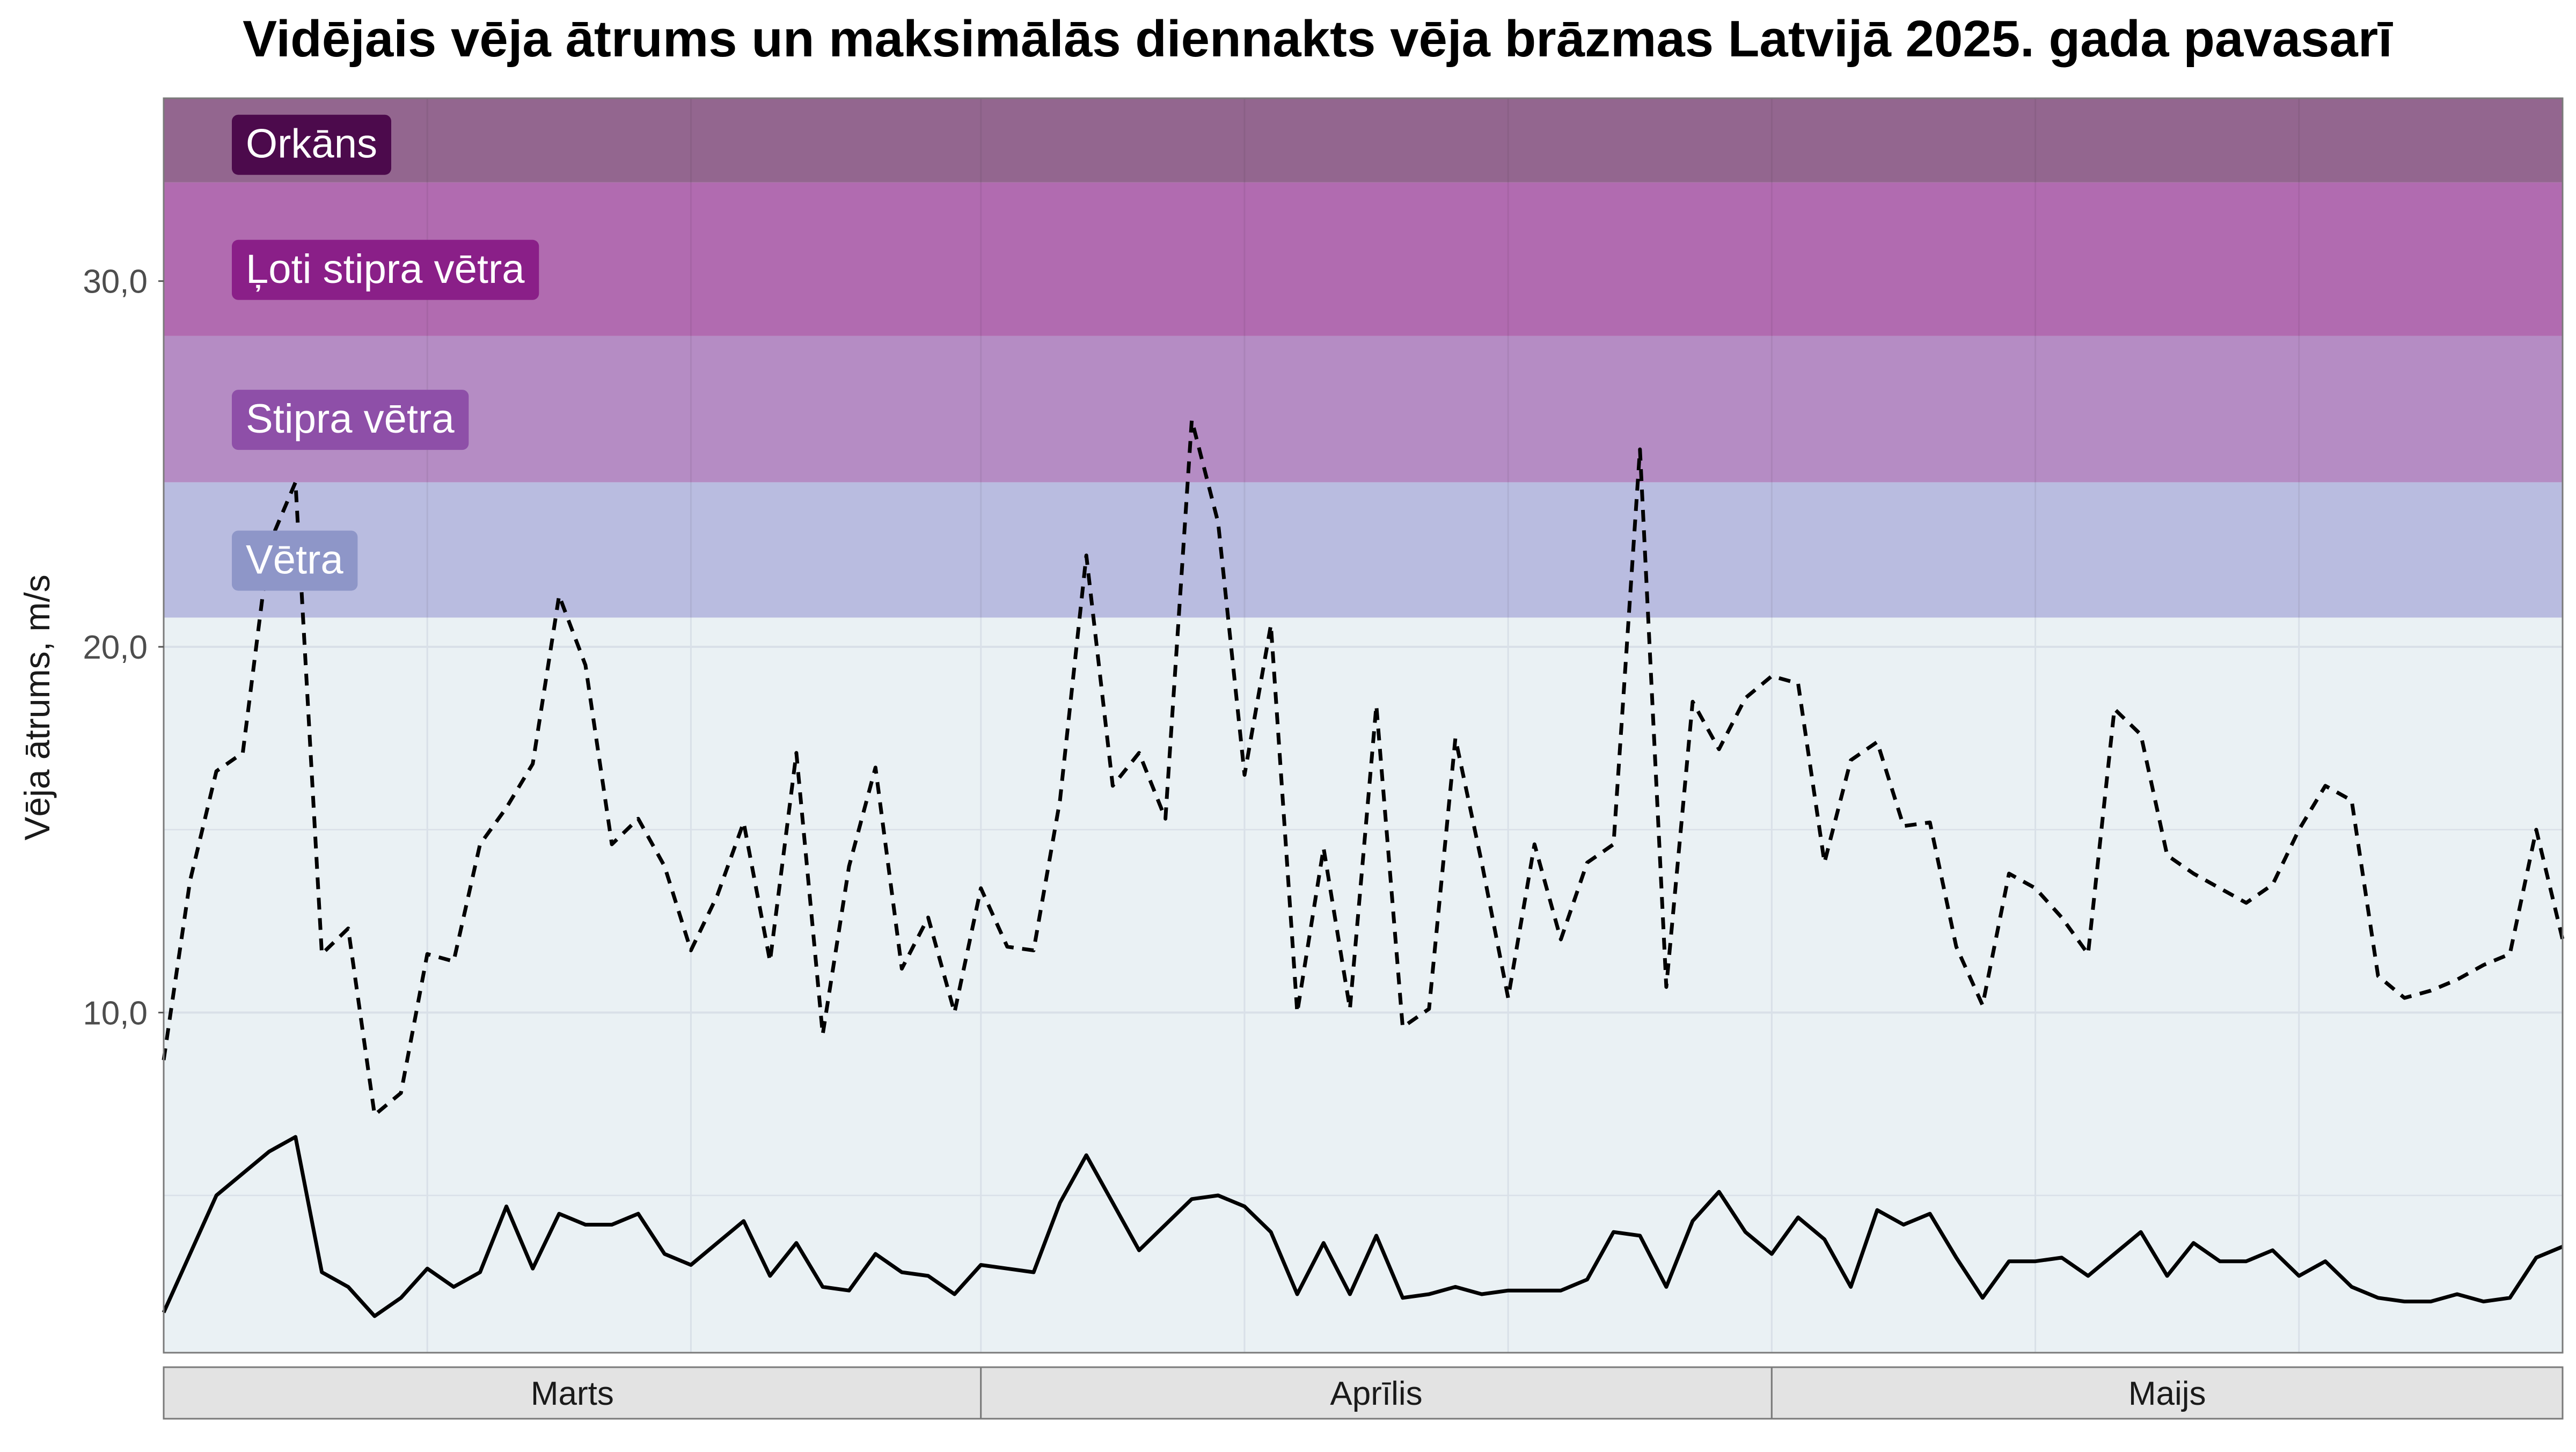 The image size is (2576, 1452). What do you see at coordinates (115, 1013) in the screenshot?
I see `y-tick-label: 10,0` at bounding box center [115, 1013].